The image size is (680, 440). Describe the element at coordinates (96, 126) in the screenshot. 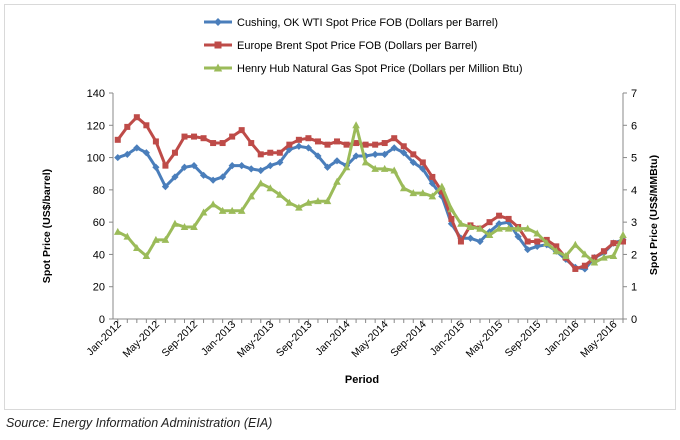

I see `y-tick-label: 120` at that location.